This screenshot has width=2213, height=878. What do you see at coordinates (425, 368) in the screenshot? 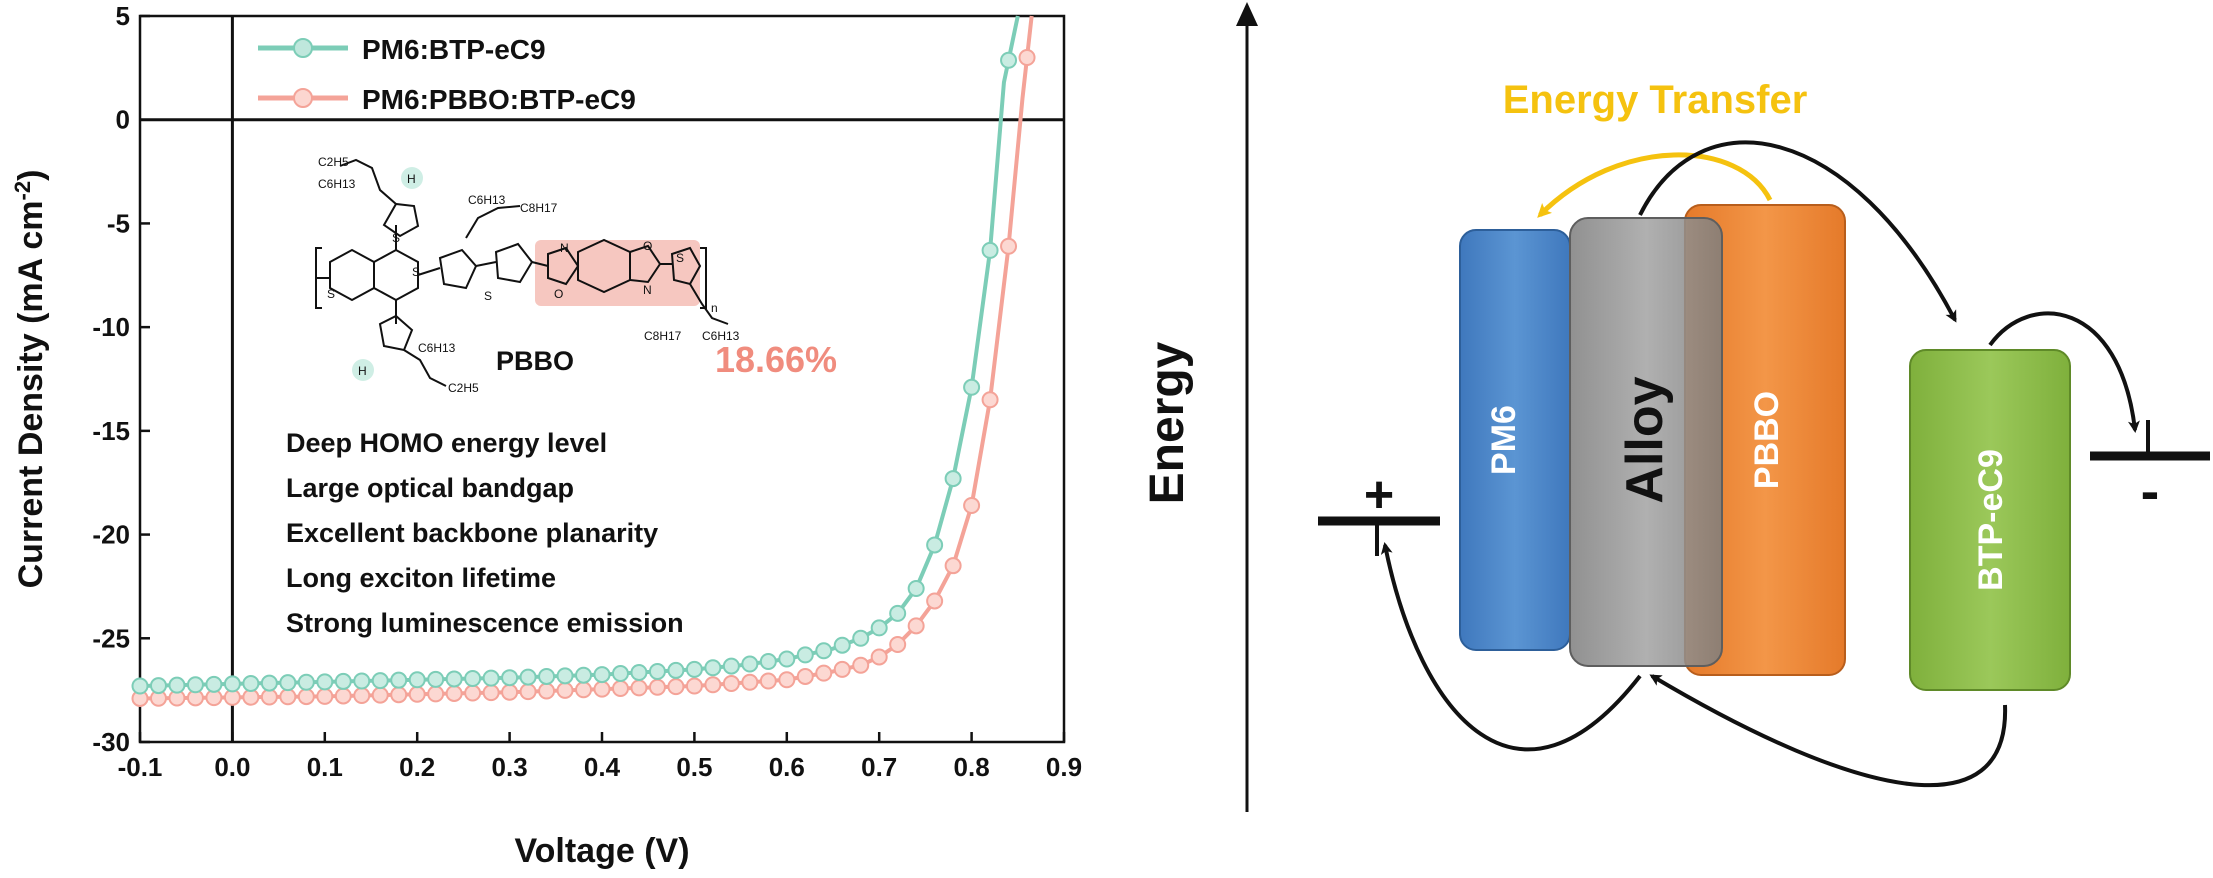
I see `chain-bottom` at bounding box center [425, 368].